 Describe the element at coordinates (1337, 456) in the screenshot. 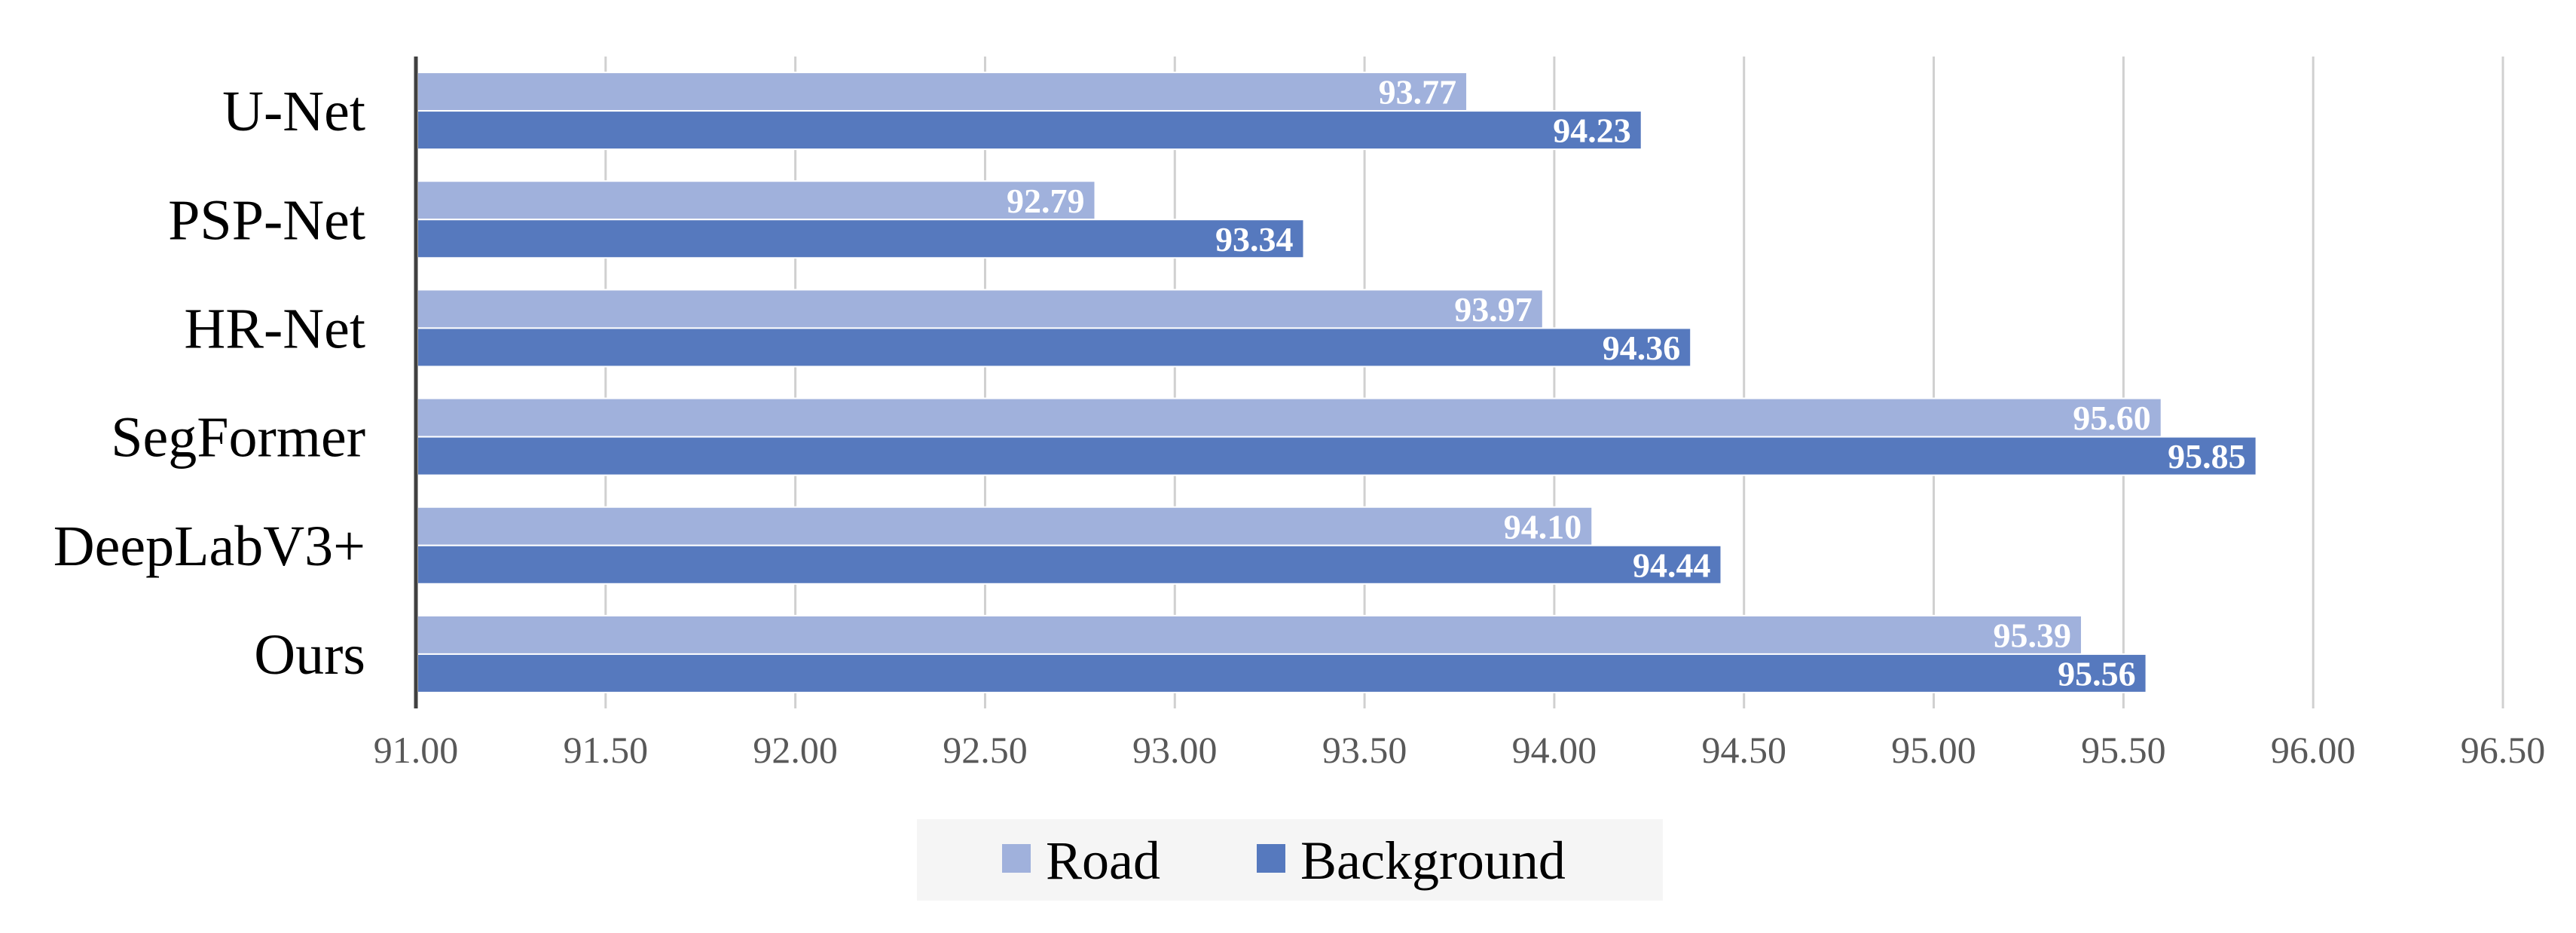

I see `bar-background-segformer` at that location.